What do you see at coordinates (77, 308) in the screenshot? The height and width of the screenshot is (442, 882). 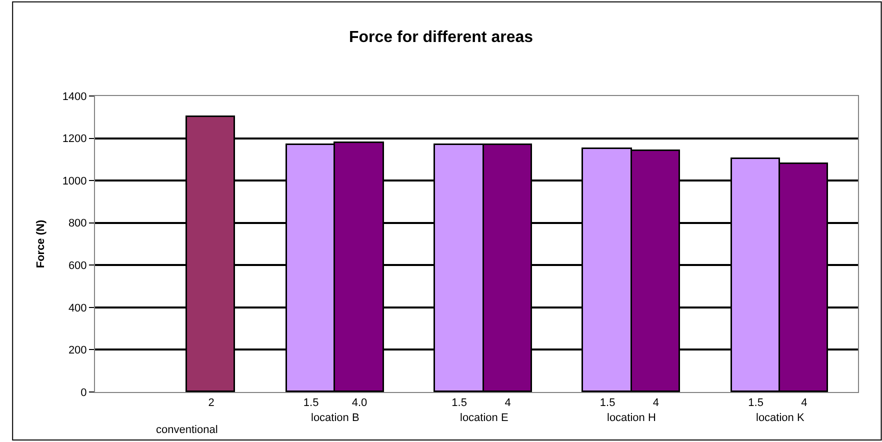 I see `y-tick-label: 400` at bounding box center [77, 308].